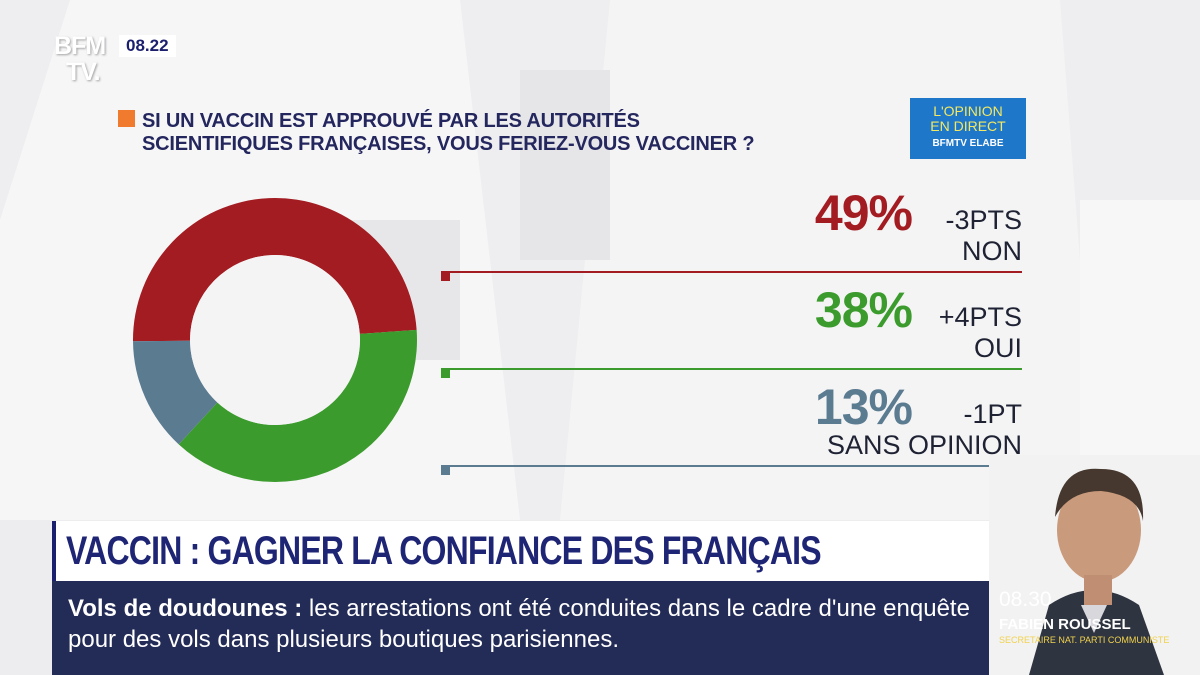  Describe the element at coordinates (863, 407) in the screenshot. I see `value-label-sans-opinion: 13%` at that location.